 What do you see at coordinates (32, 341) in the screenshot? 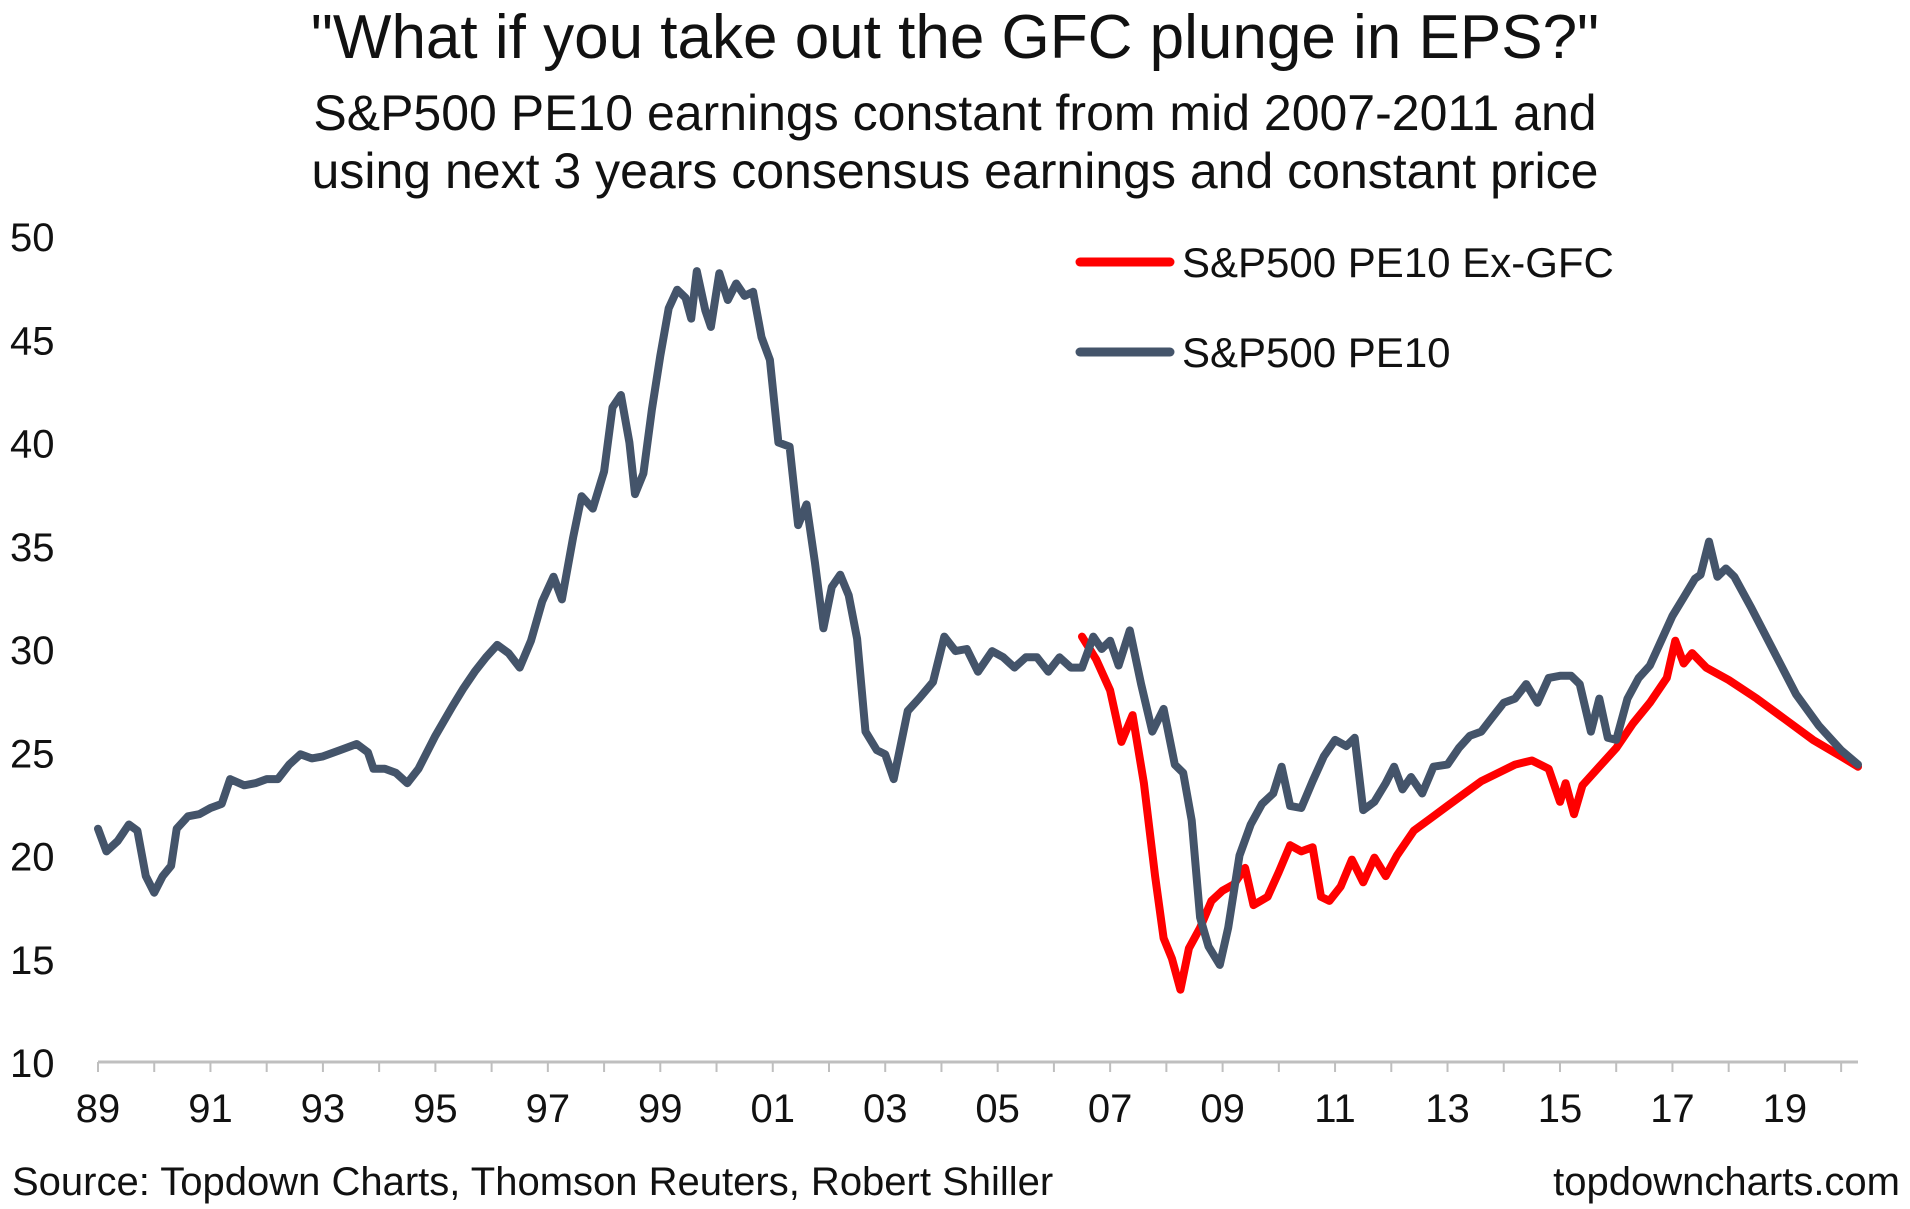
I see `y-tick-label: 45` at bounding box center [32, 341].